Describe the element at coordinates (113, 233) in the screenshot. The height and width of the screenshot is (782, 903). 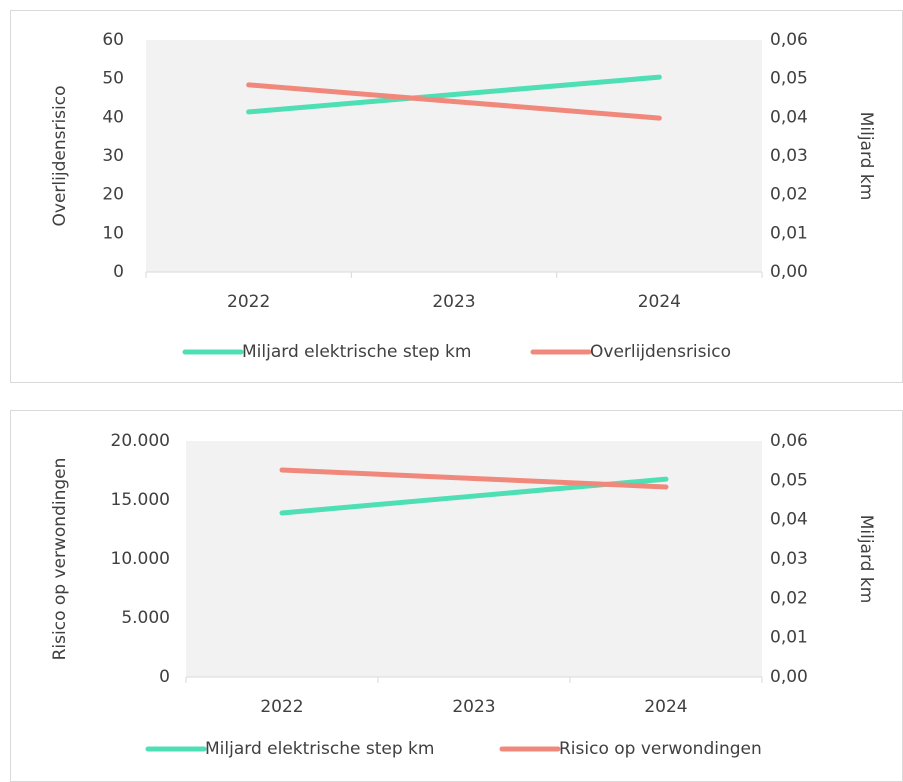
I see `y-tick-label: 10` at that location.